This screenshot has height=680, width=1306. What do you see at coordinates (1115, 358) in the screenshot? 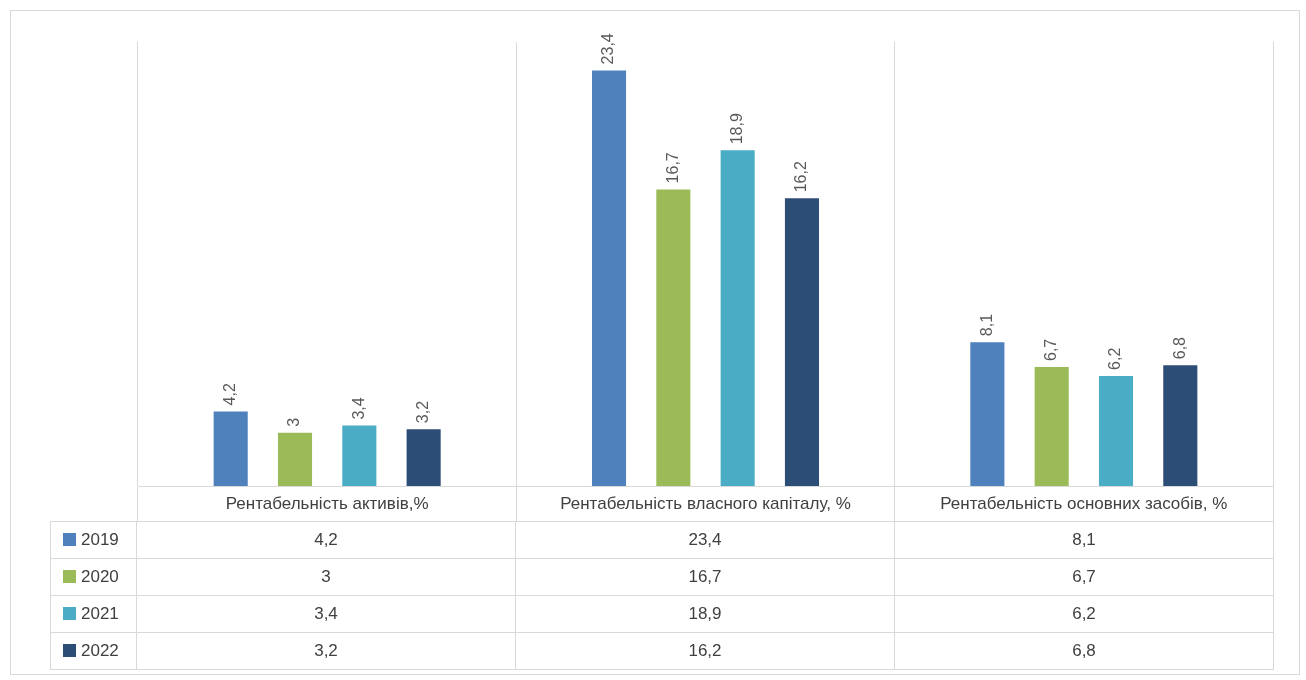
I see `text: 6,2` at bounding box center [1115, 358].